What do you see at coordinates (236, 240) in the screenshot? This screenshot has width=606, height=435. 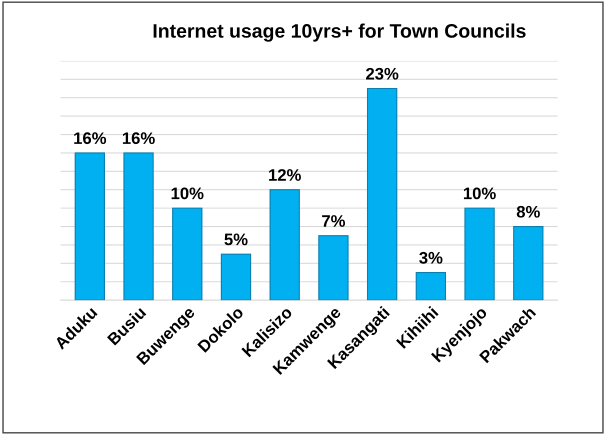 I see `data-label: 5%` at bounding box center [236, 240].